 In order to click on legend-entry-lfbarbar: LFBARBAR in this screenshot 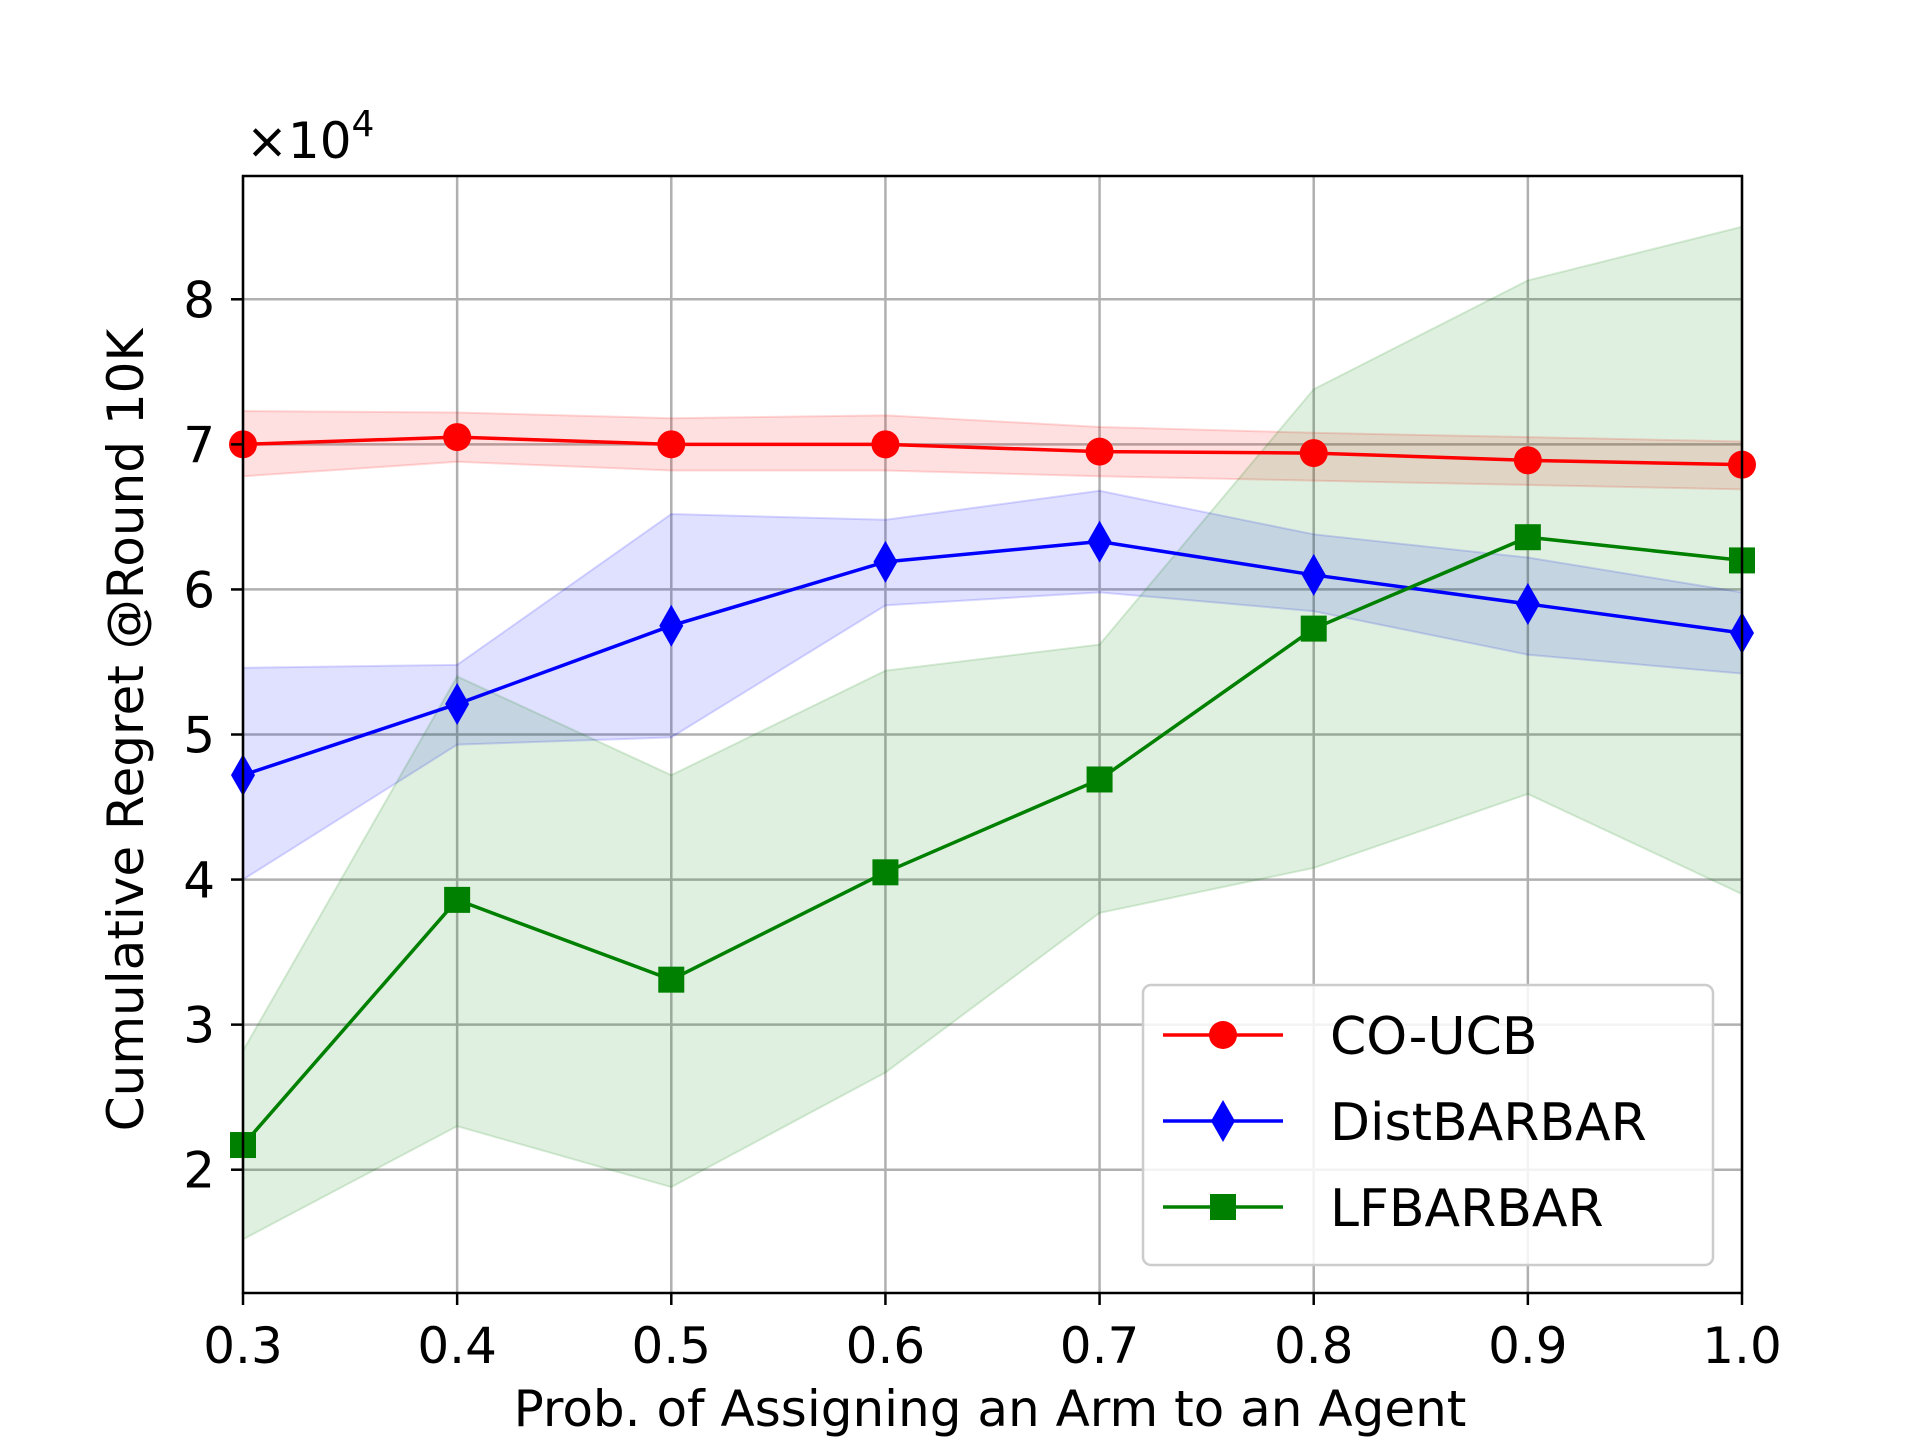, I will do `click(1383, 1209)`.